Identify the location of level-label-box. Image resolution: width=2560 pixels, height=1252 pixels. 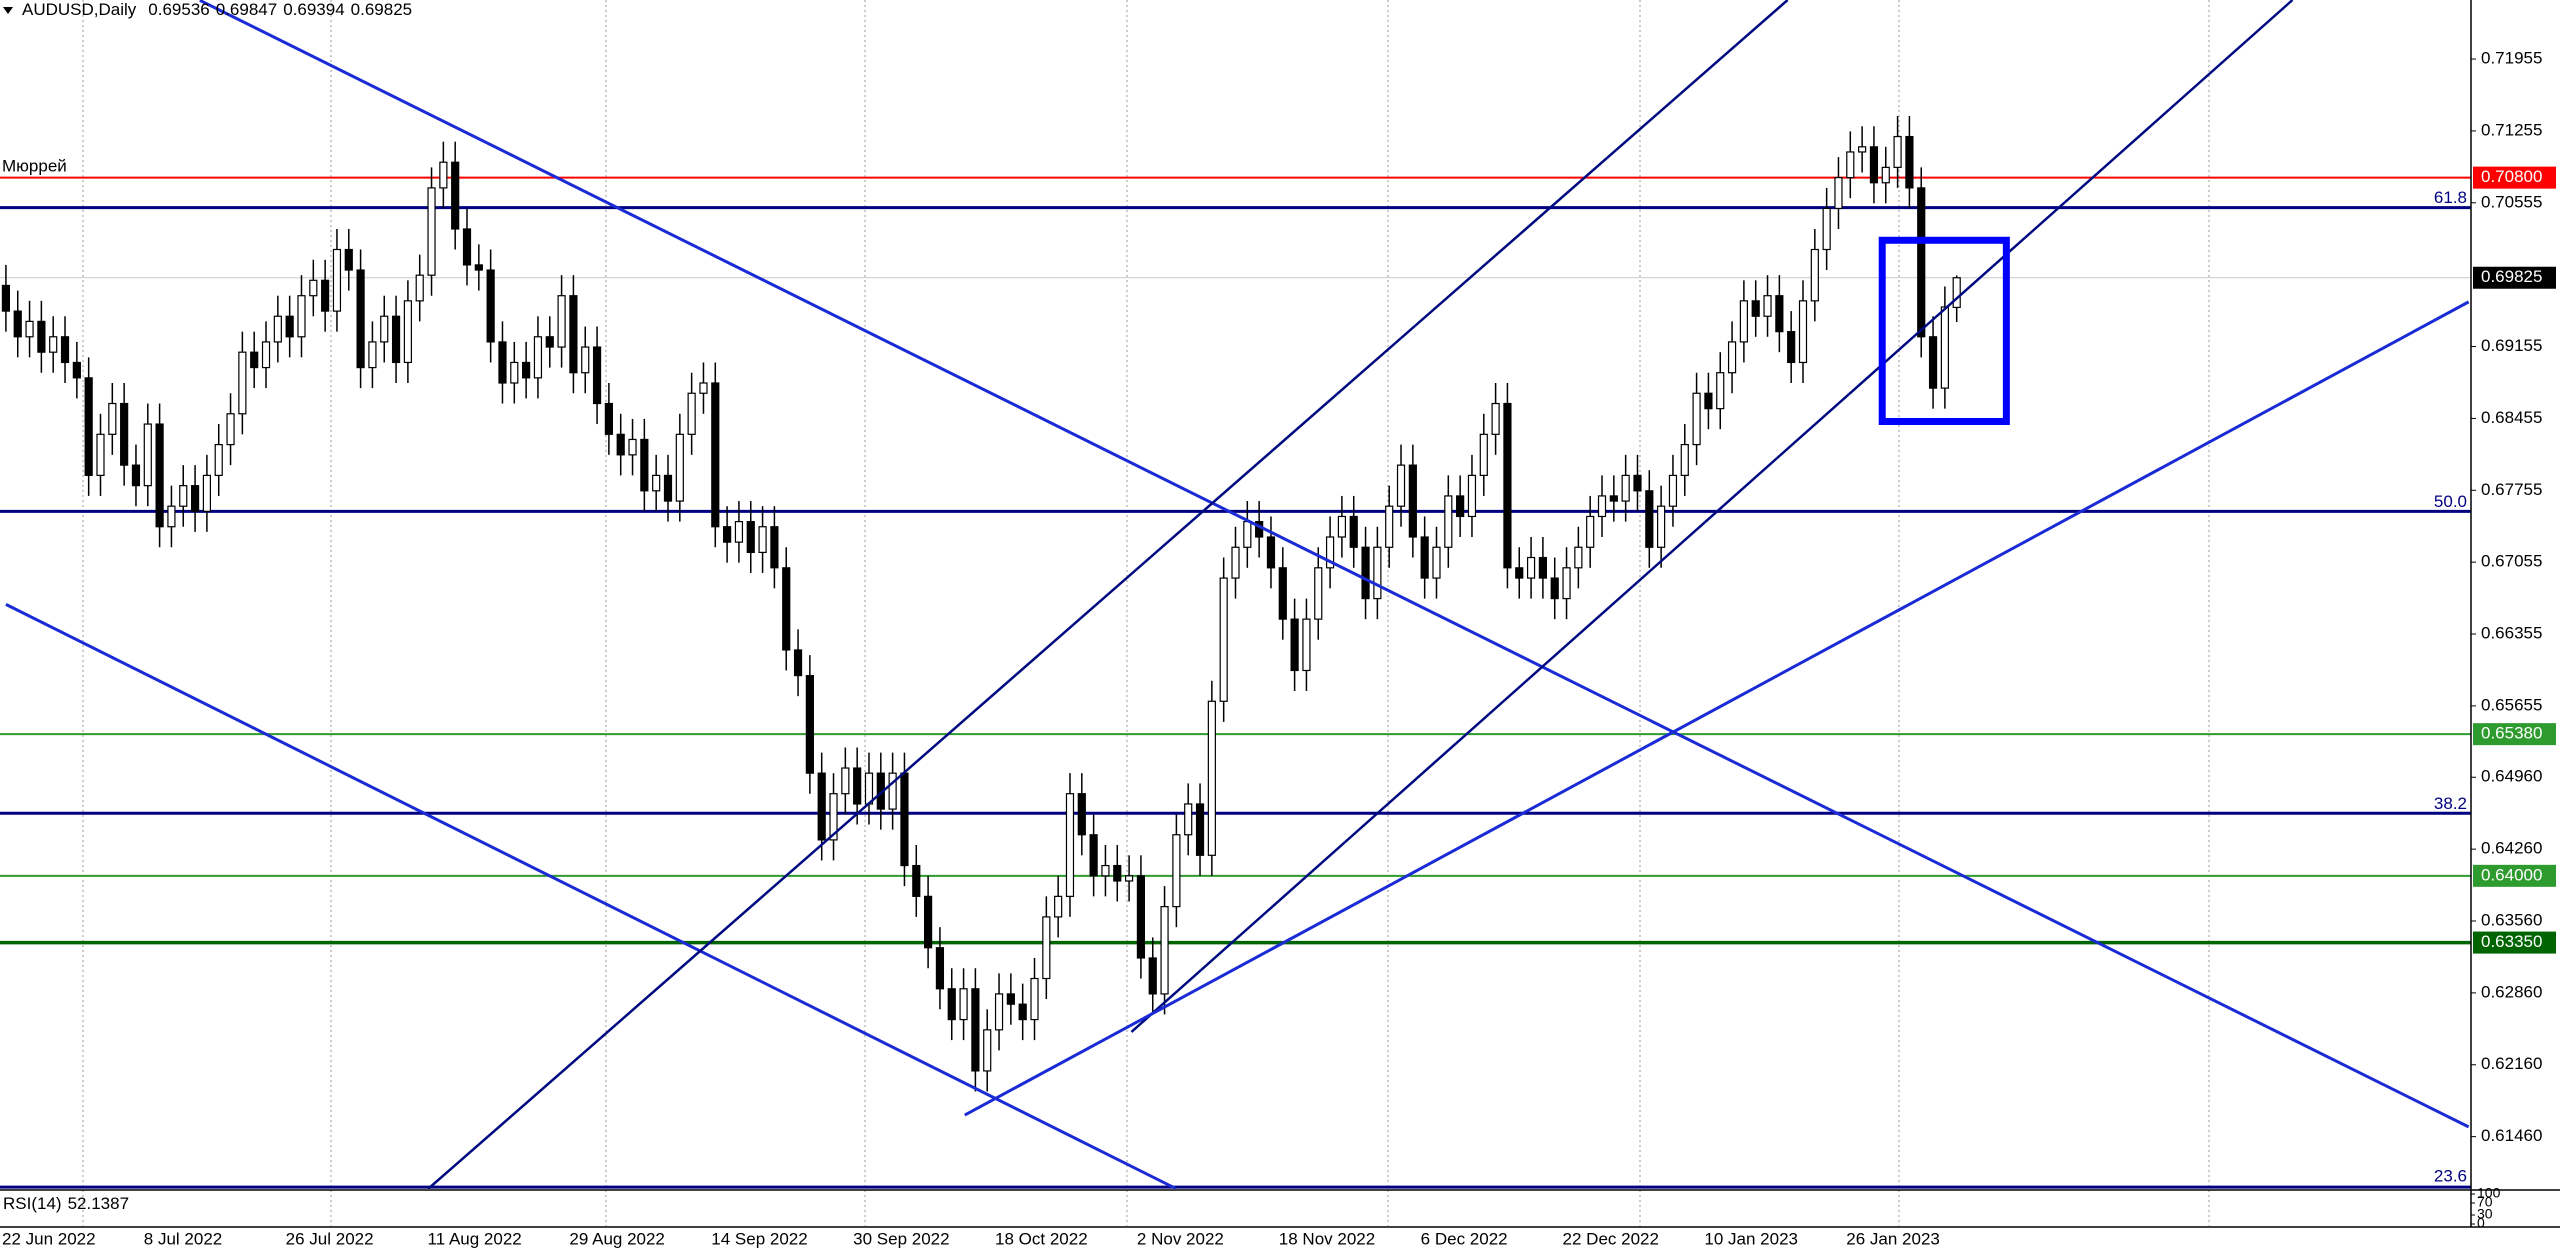
(2514, 734).